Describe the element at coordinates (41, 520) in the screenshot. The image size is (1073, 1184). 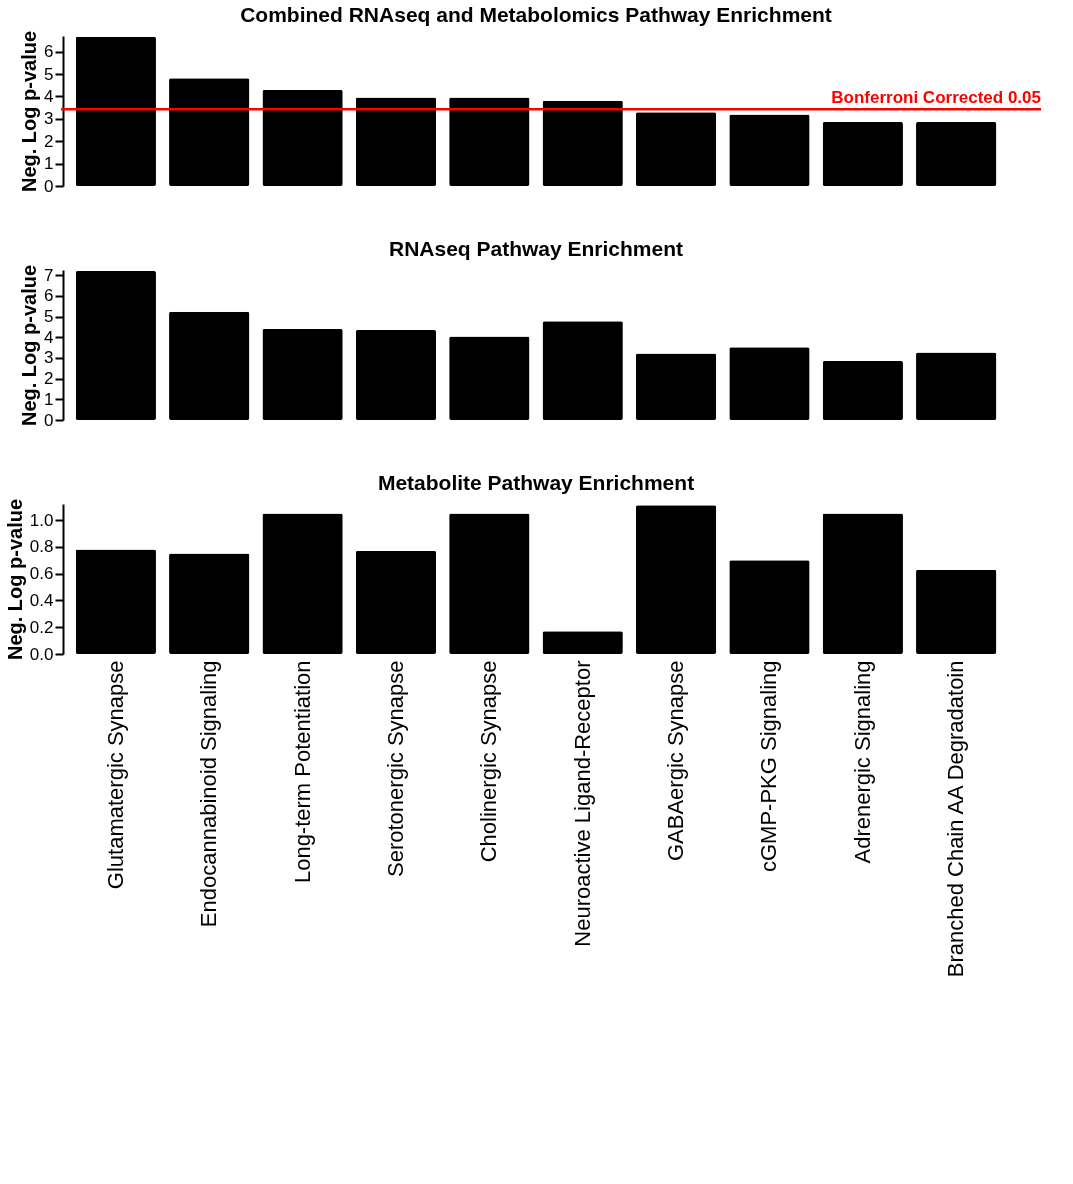
I see `y-tick-label: 1.0` at that location.